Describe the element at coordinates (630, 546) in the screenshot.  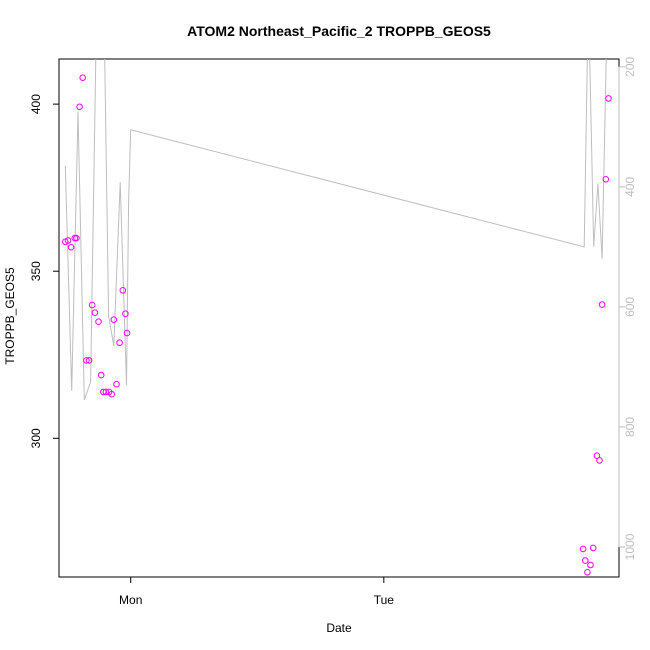
I see `y2-tick-label: 1000` at that location.